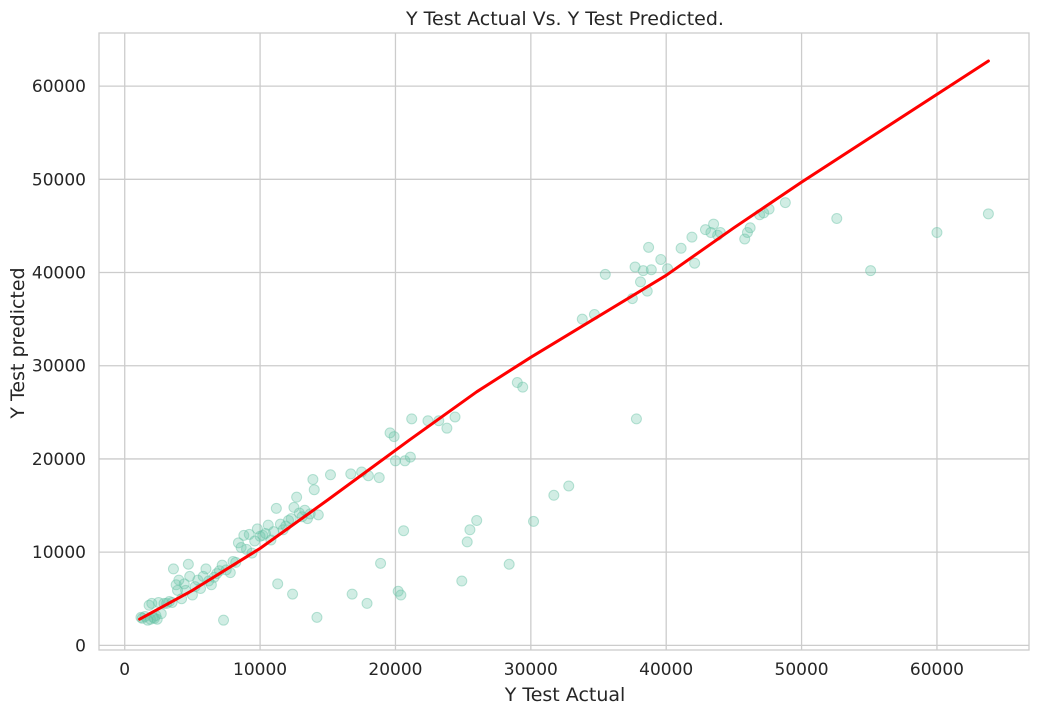  I want to click on x-tick-label: 0, so click(124, 670).